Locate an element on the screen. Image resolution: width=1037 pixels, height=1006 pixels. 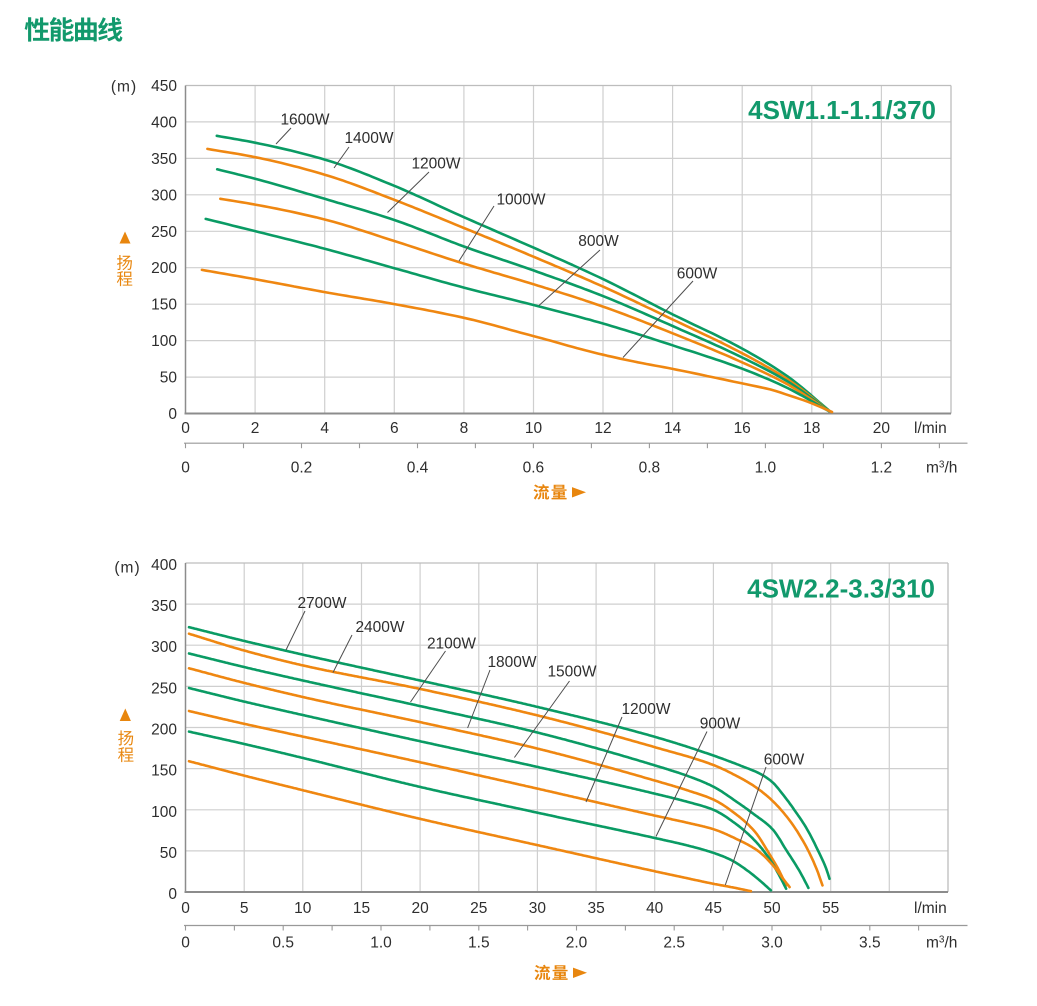
svg-text: 25 is located at coordinates (478, 908).